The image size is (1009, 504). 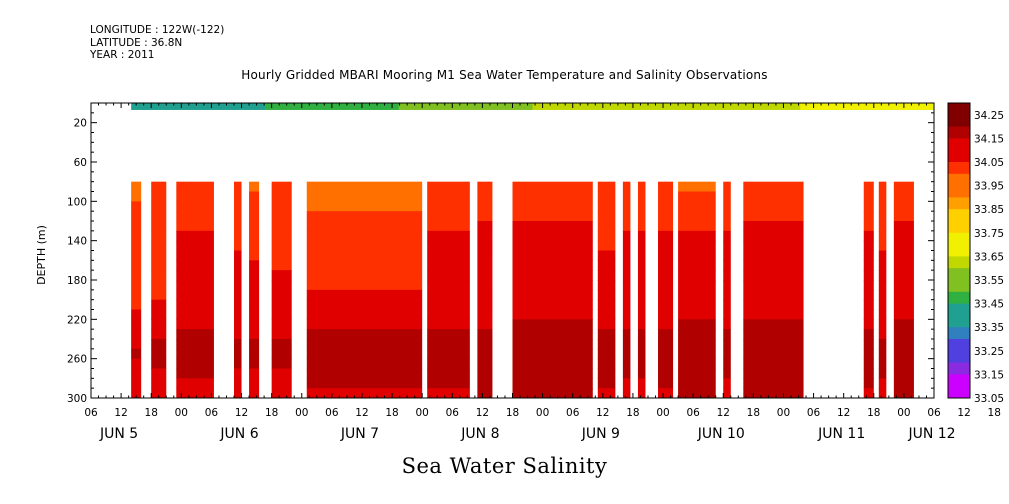 What do you see at coordinates (479, 434) in the screenshot?
I see `x-date-label: JUN 8` at bounding box center [479, 434].